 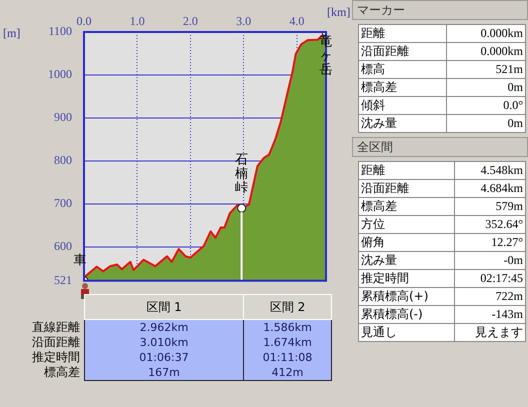 I want to click on text: 見通し, so click(x=406, y=333).